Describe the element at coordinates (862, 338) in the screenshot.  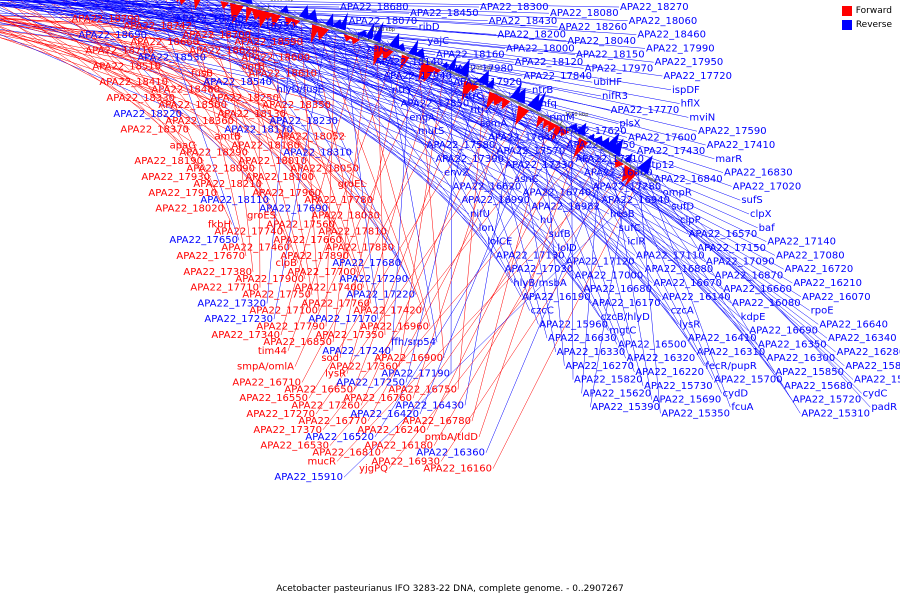
I see `gene-label: APA22_16340` at that location.